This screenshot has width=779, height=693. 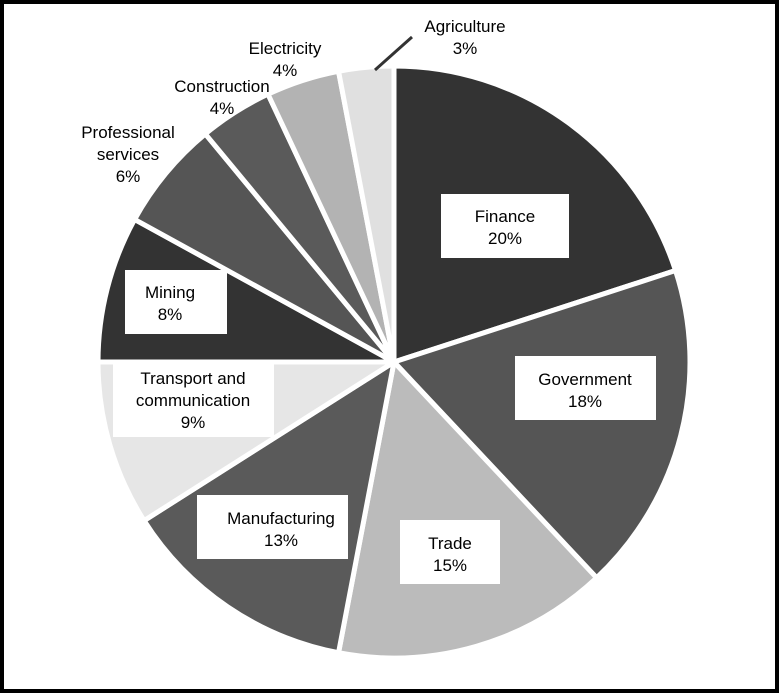 What do you see at coordinates (281, 518) in the screenshot?
I see `name-manufacturing: Manufacturing` at bounding box center [281, 518].